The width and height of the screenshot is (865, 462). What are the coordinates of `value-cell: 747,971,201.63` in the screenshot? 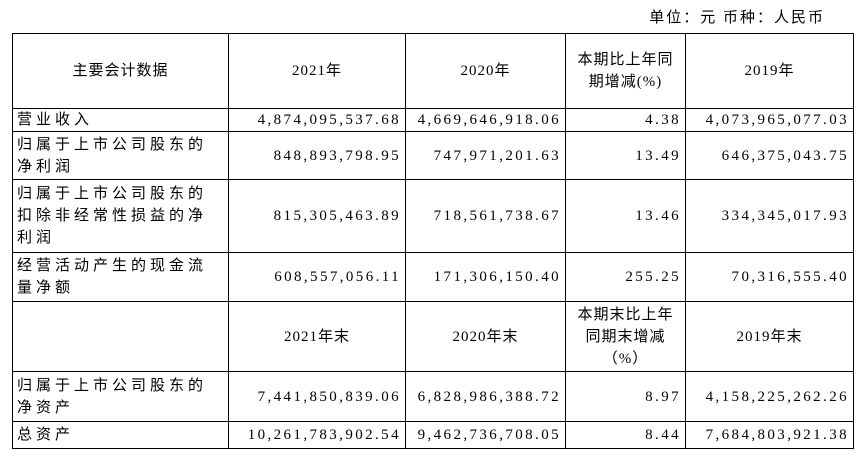 It's located at (485, 155).